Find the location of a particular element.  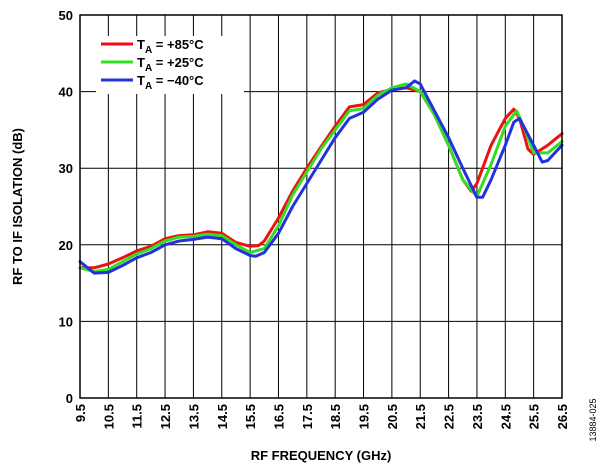

x-tick-label: 21.5 is located at coordinates (420, 416).